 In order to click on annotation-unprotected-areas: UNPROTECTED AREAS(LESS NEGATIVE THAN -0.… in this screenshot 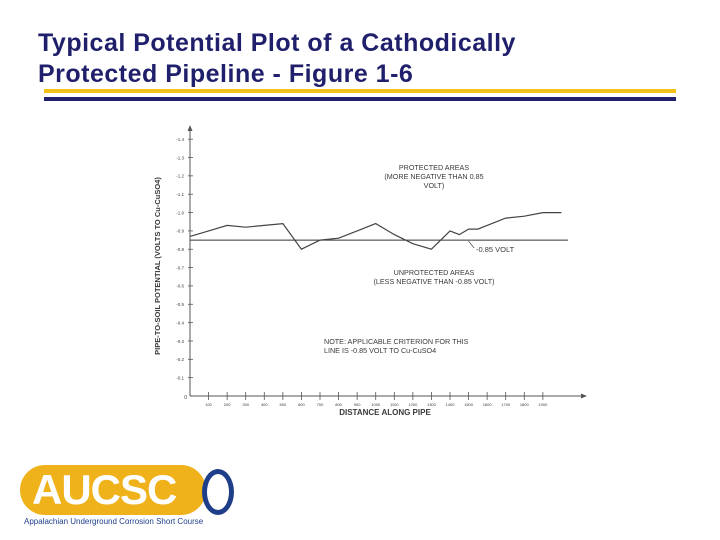, I will do `click(433, 277)`.